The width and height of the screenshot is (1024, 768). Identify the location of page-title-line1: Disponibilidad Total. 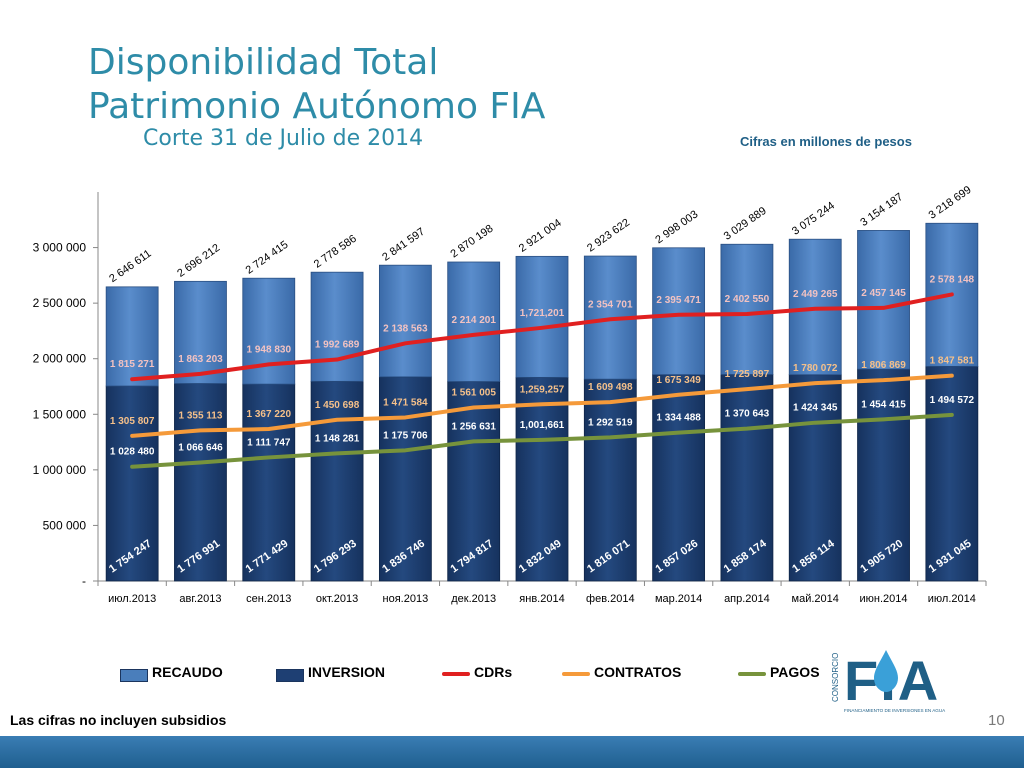
(263, 62).